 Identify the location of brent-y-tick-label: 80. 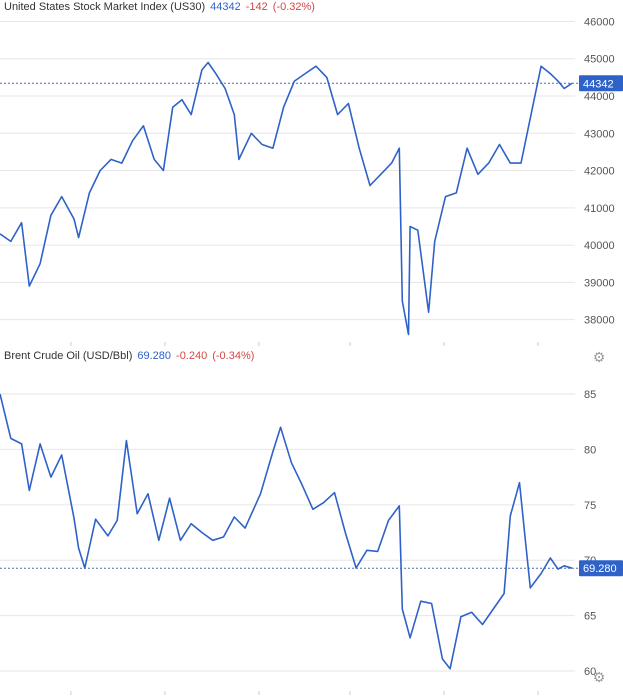
(590, 450).